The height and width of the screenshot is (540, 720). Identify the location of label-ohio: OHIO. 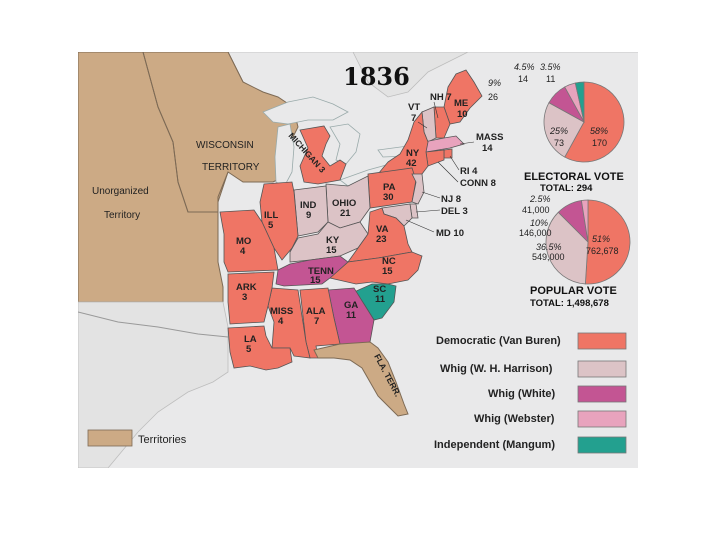
(344, 203).